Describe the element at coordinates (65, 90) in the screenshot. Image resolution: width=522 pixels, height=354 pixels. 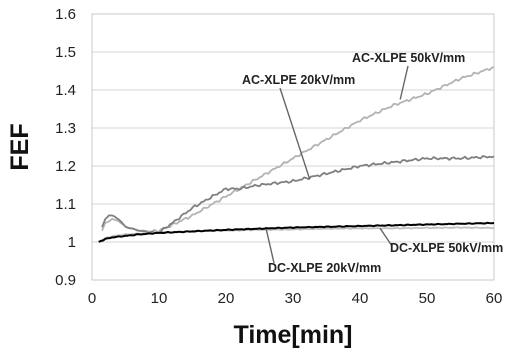
I see `y-tick-label: 1.4` at that location.